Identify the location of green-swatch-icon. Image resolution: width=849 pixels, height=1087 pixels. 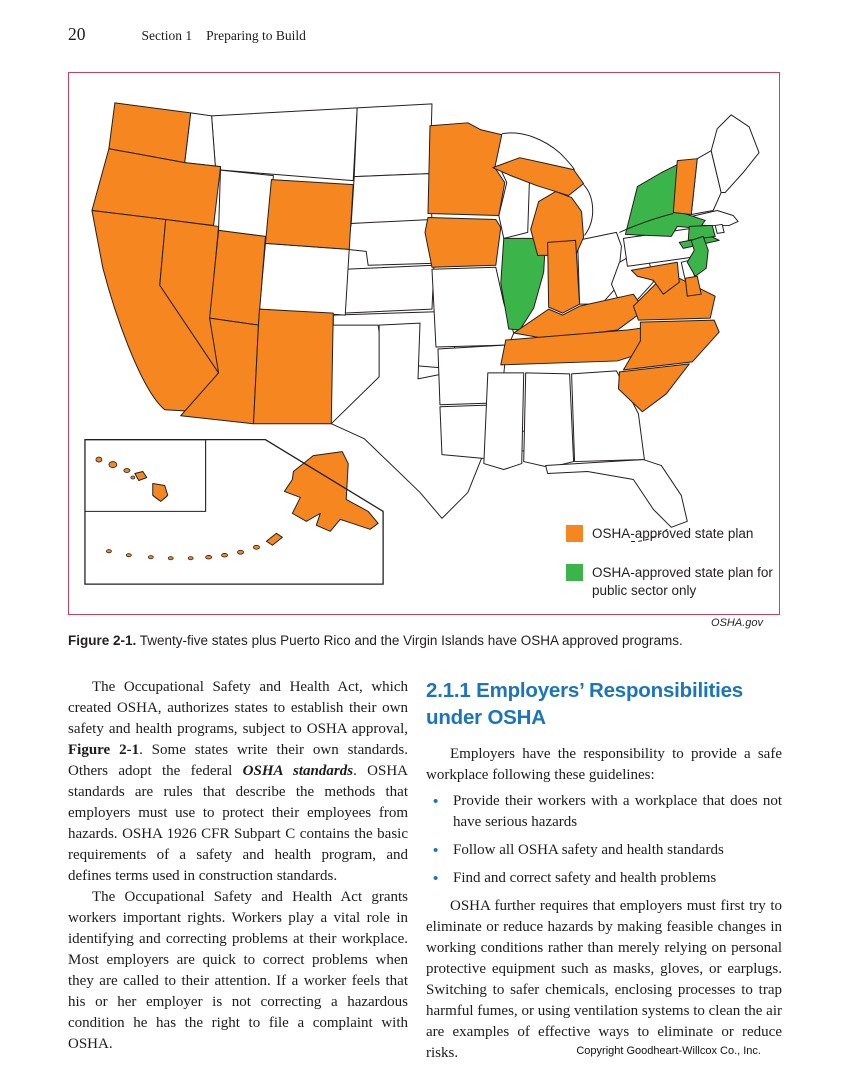
(574, 572).